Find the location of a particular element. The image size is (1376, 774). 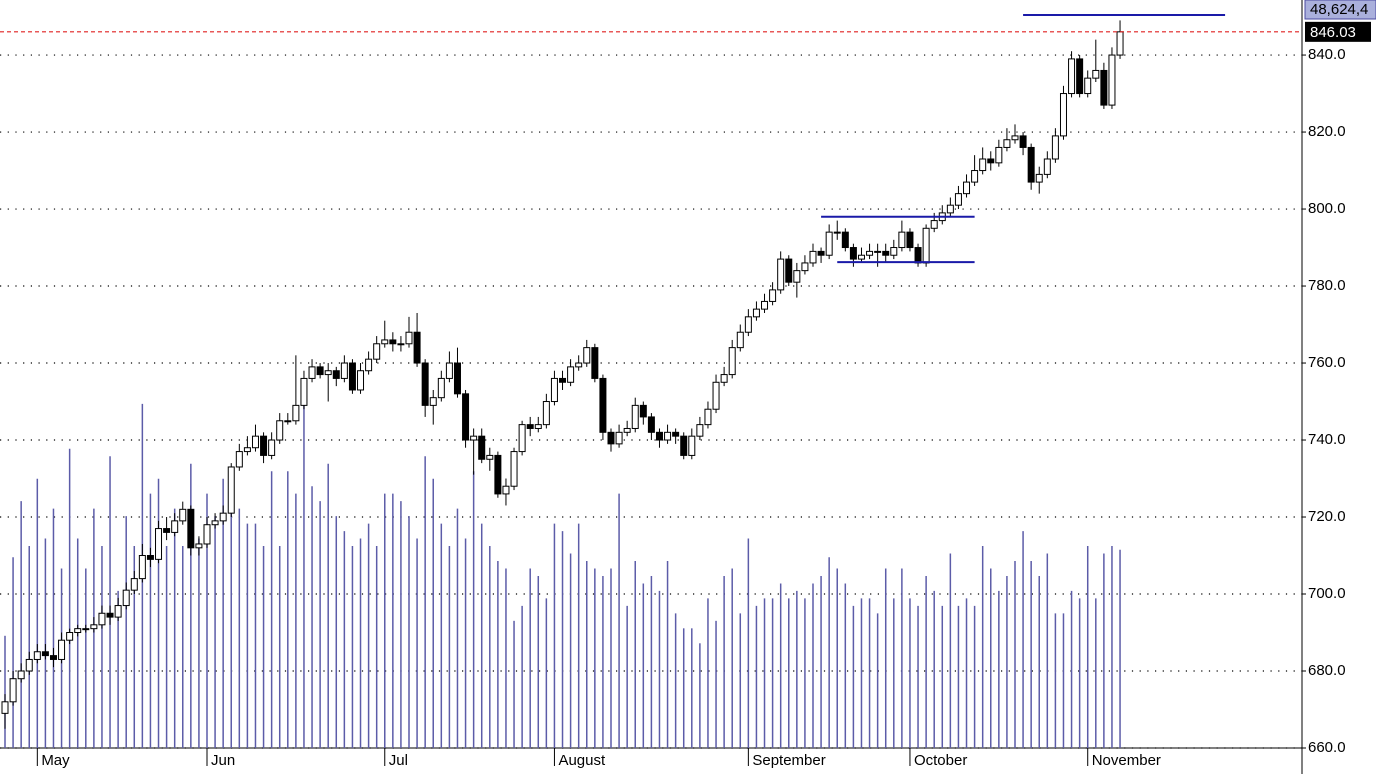

y-tick-label: 840.0 is located at coordinates (1327, 54).